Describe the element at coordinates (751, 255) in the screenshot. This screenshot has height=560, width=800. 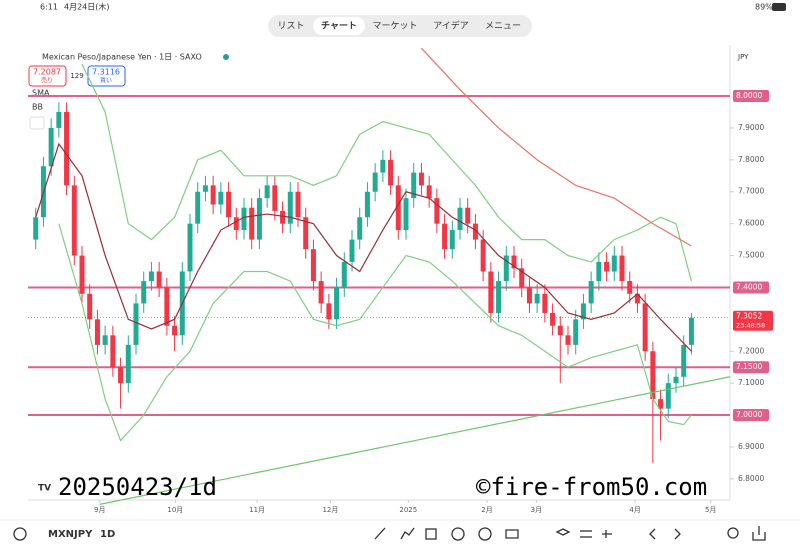
I see `y-tick-label: 7.5000` at that location.